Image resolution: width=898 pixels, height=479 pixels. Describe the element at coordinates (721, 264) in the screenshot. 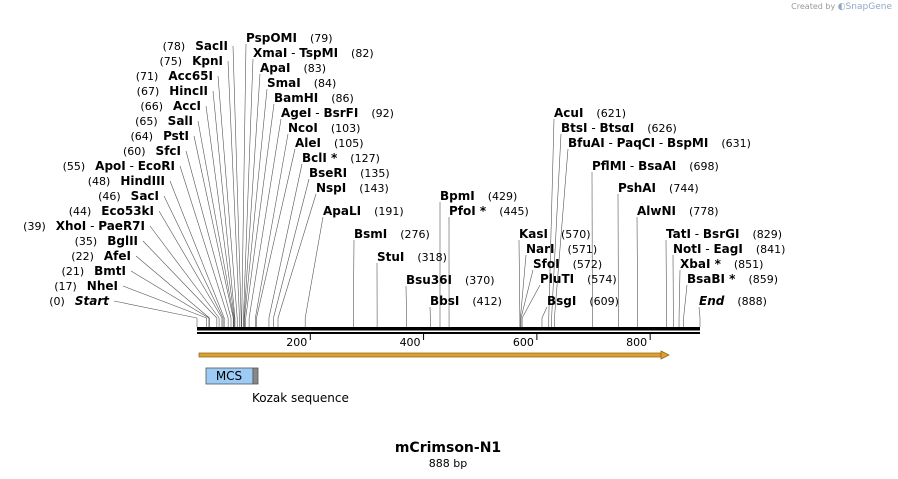

I see `site-label: XbaI * (851)` at that location.